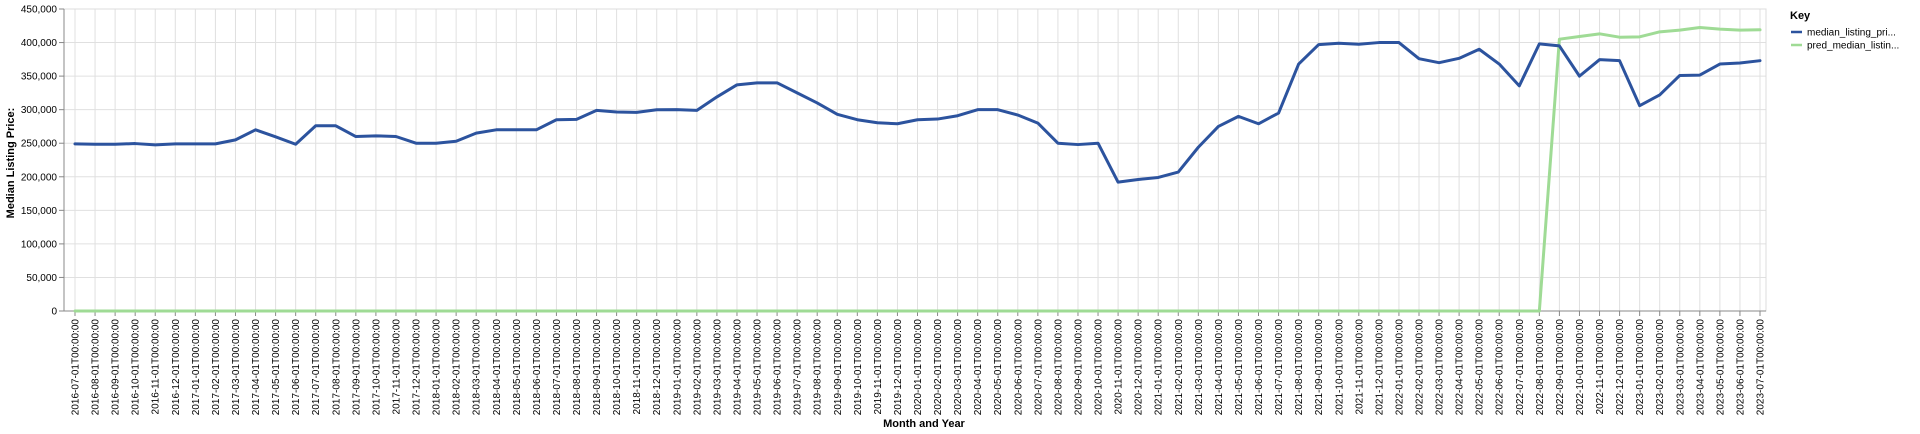 This screenshot has height=434, width=1920. Describe the element at coordinates (11, 163) in the screenshot. I see `y-axis-title: Median Listing Price:` at that location.